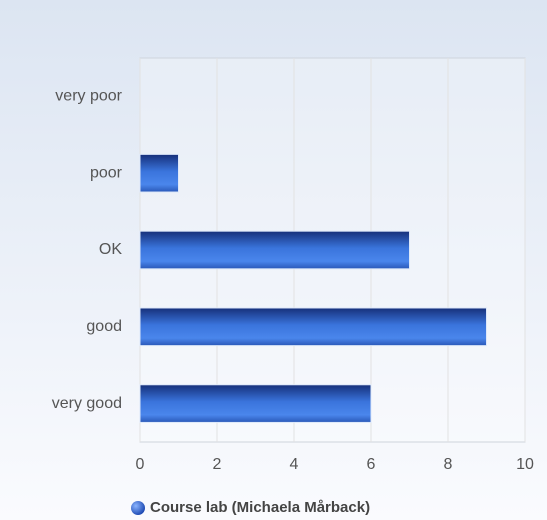 The image size is (547, 520). What do you see at coordinates (448, 464) in the screenshot?
I see `x-tick-label: 8` at bounding box center [448, 464].